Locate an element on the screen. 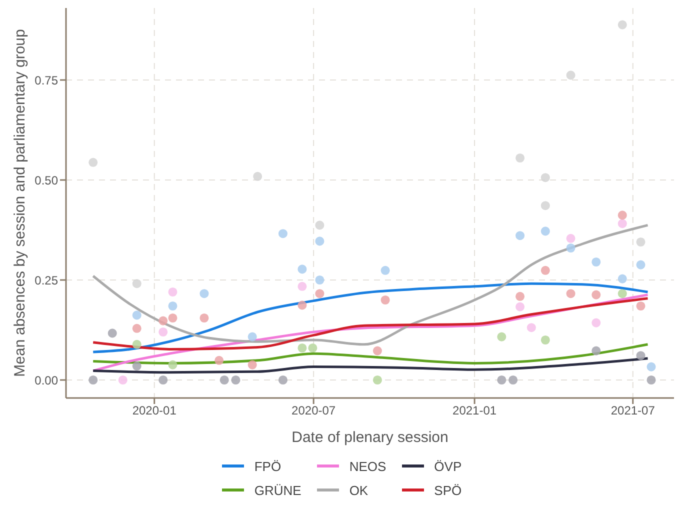  y-tick-label: 0.00 is located at coordinates (46, 380).